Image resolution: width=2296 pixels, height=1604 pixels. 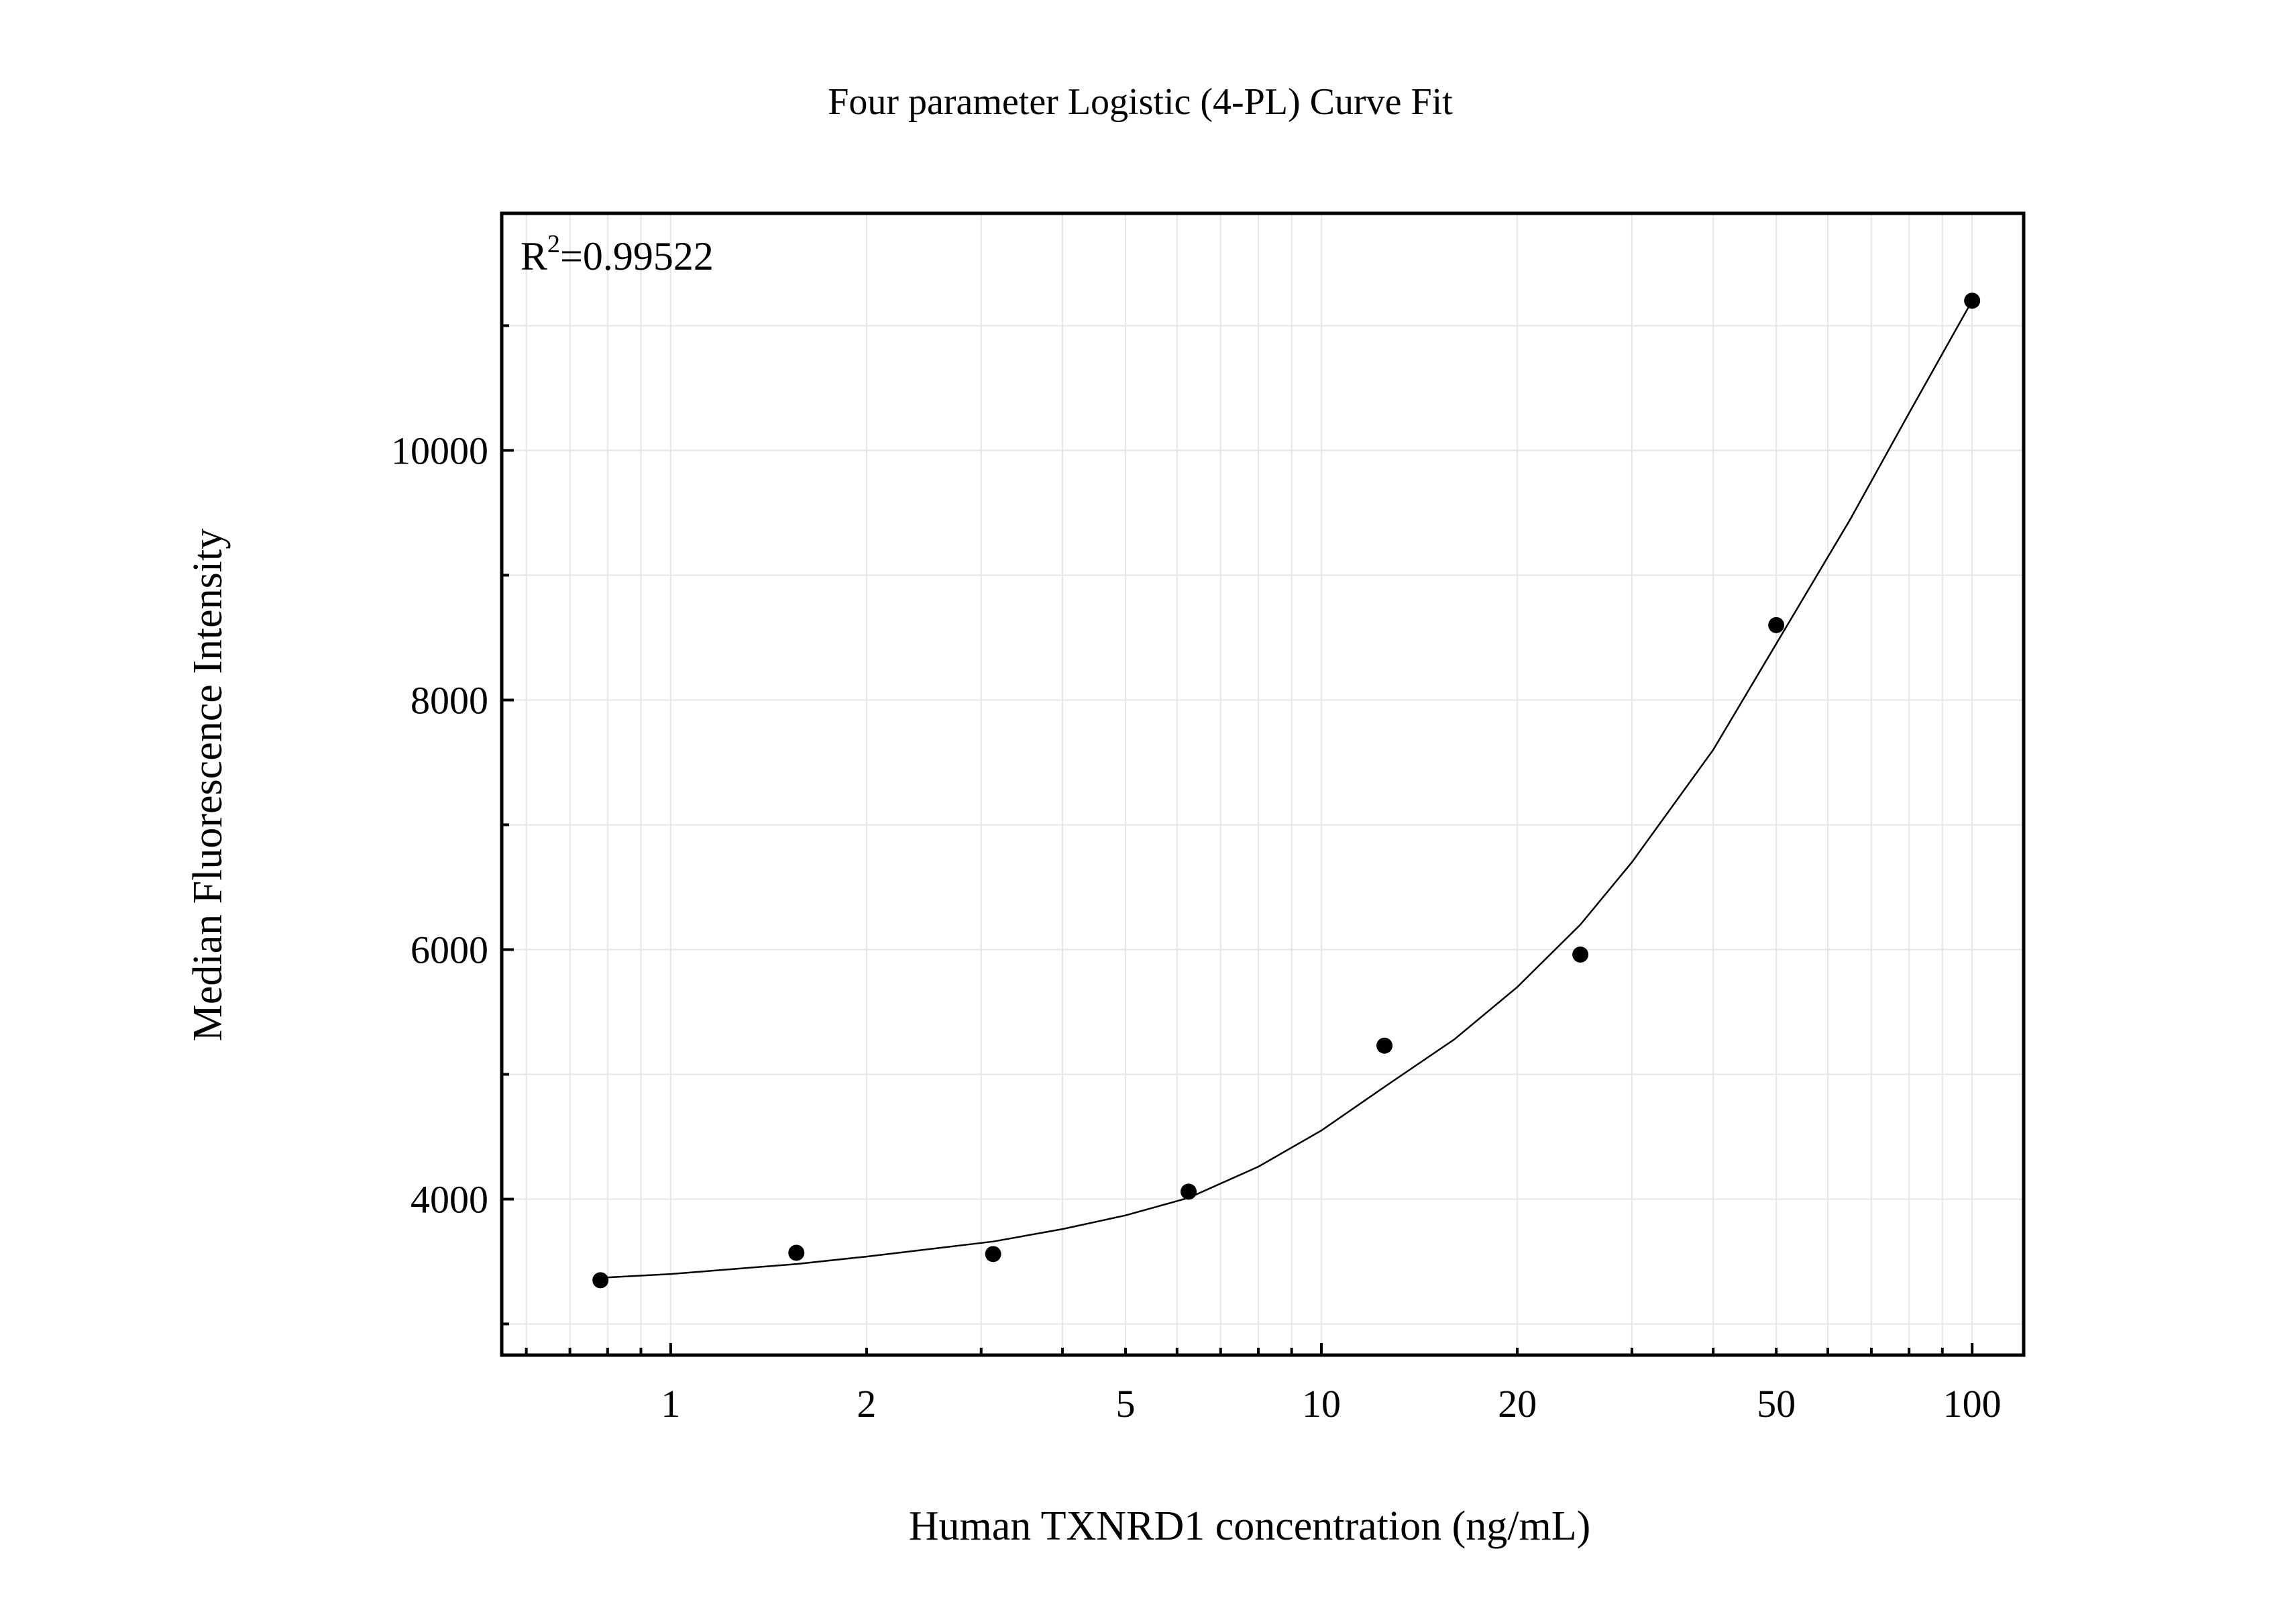 What do you see at coordinates (866, 1404) in the screenshot?
I see `x-tick-label: 2` at bounding box center [866, 1404].